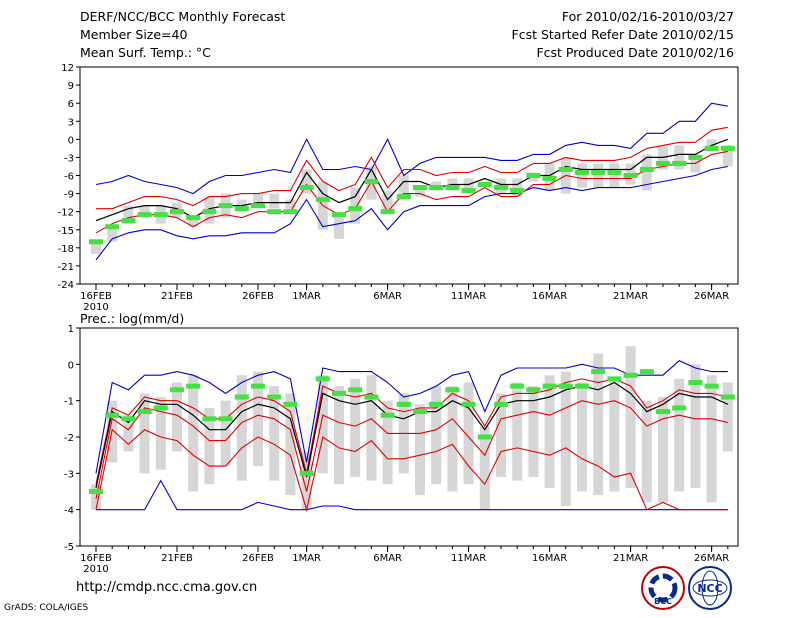 This screenshot has width=800, height=618. Describe the element at coordinates (69, 547) in the screenshot. I see `precip-ytick-label: -5` at that location.